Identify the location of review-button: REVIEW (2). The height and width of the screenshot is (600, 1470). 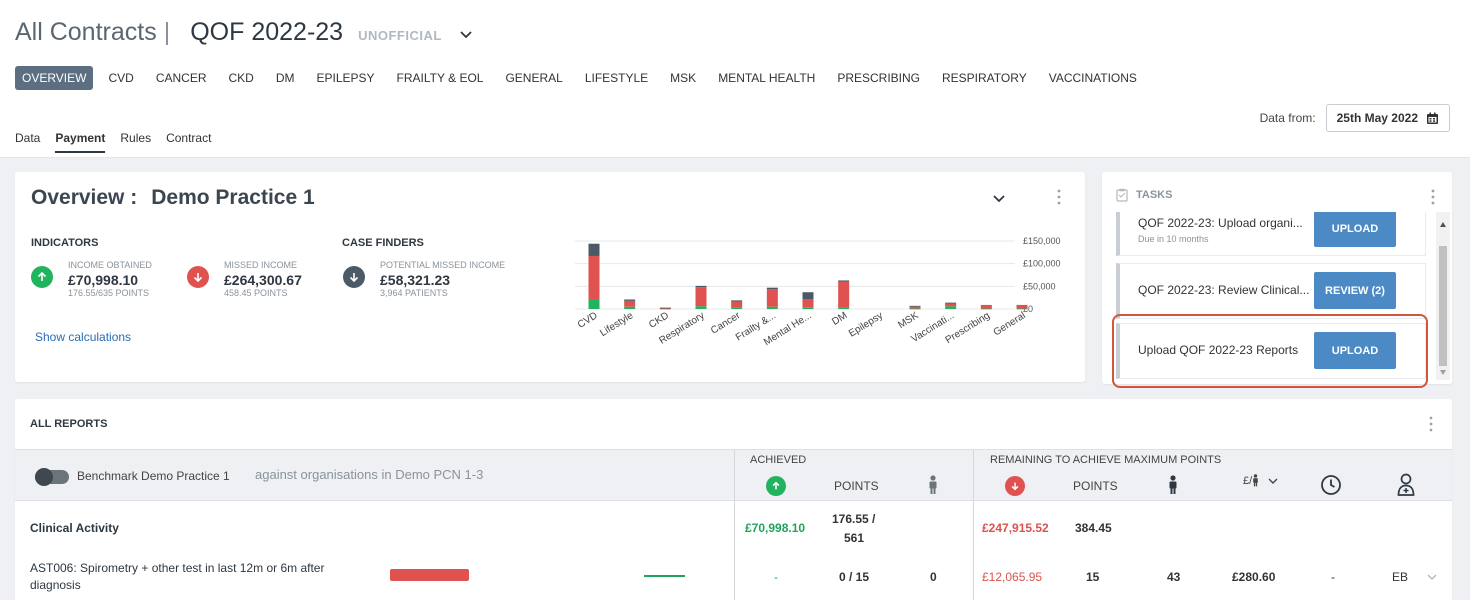
(1355, 290).